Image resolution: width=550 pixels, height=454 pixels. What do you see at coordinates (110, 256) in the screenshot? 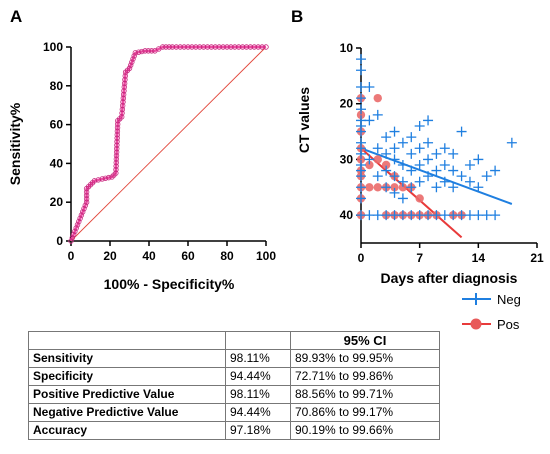
I see `roc-x-tick-label: 20` at bounding box center [110, 256].